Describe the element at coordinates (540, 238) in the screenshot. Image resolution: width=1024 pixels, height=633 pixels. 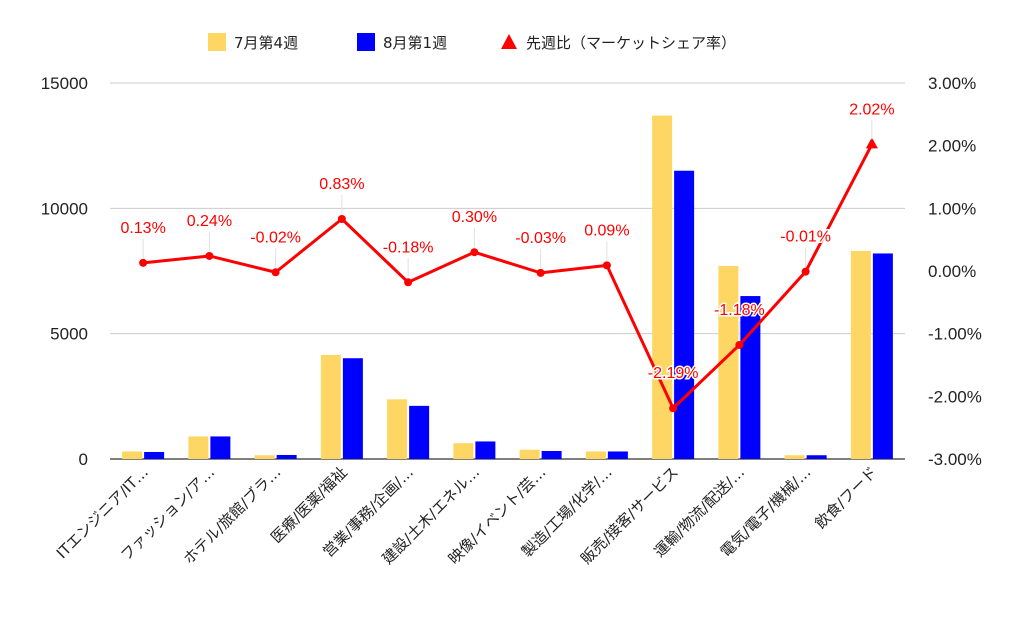
I see `line-data-label: -0.03%` at that location.